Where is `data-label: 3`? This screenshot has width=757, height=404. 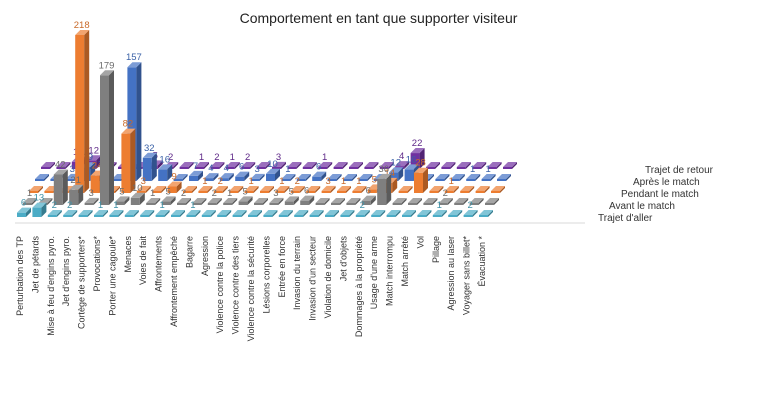
data-label: 3 is located at coordinates (278, 157).